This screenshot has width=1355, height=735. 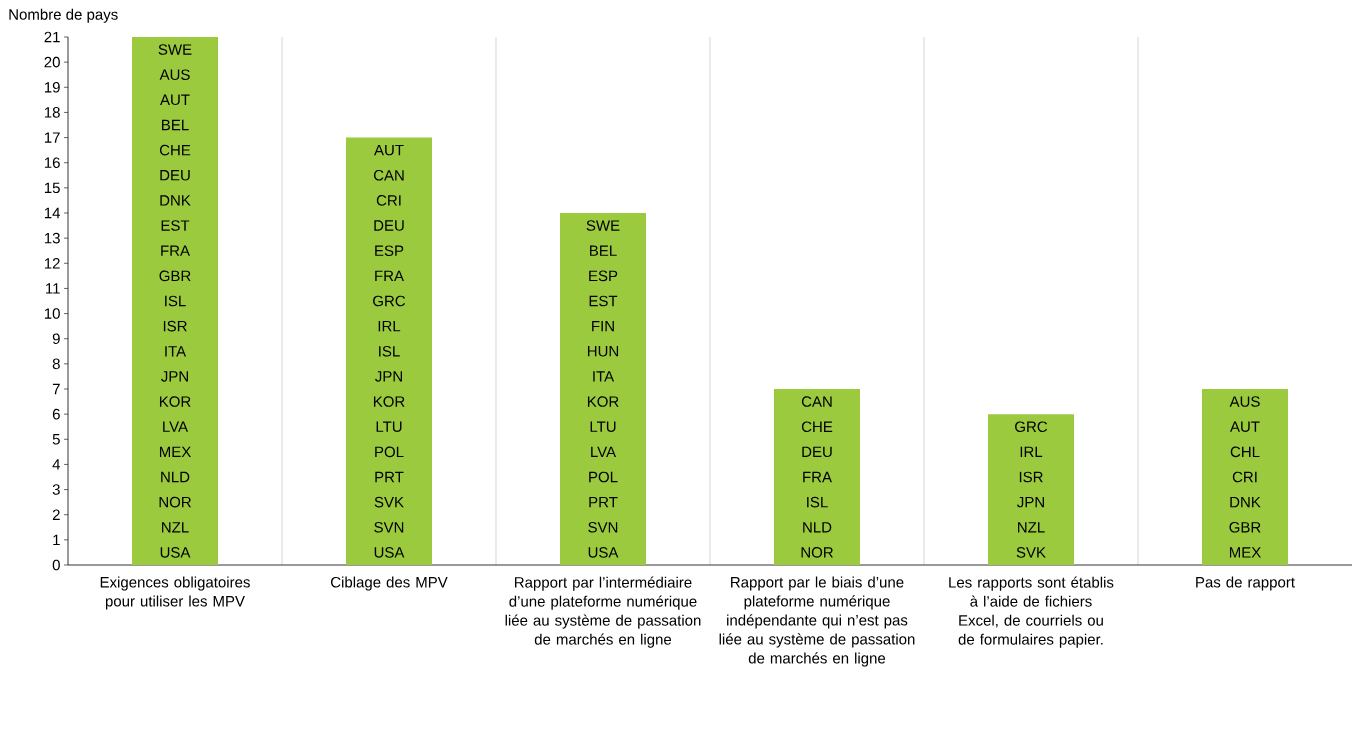 I want to click on y-tick-label: 17, so click(x=52, y=137).